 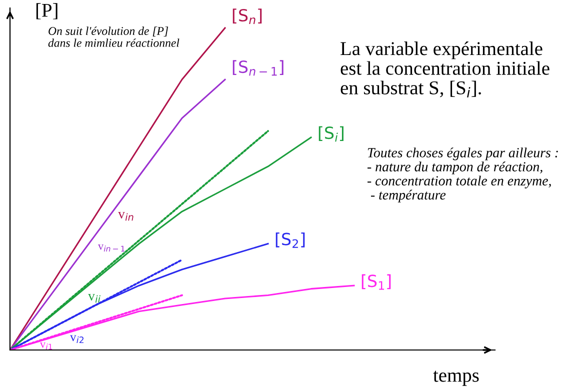 I want to click on x-axis-title: temps, so click(x=456, y=378).